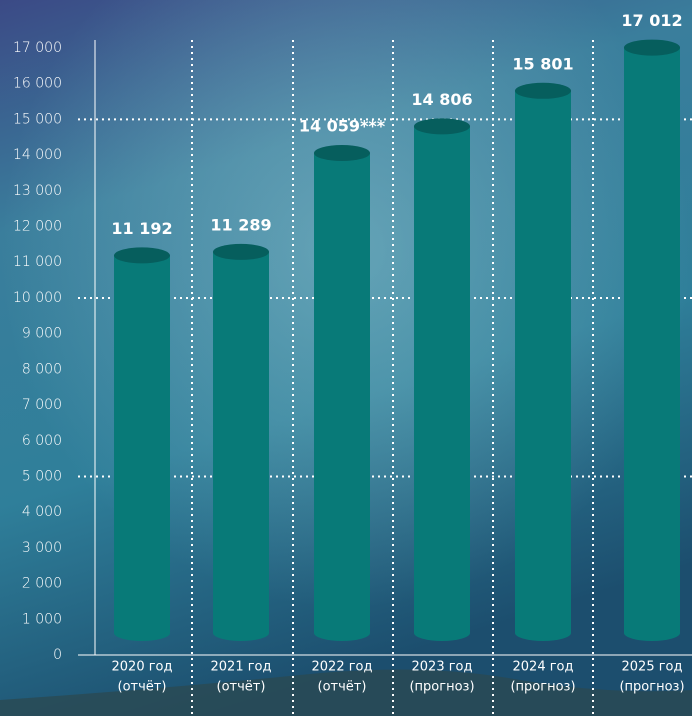  Describe the element at coordinates (42, 619) in the screenshot. I see `y-tick-label: 1 000` at that location.